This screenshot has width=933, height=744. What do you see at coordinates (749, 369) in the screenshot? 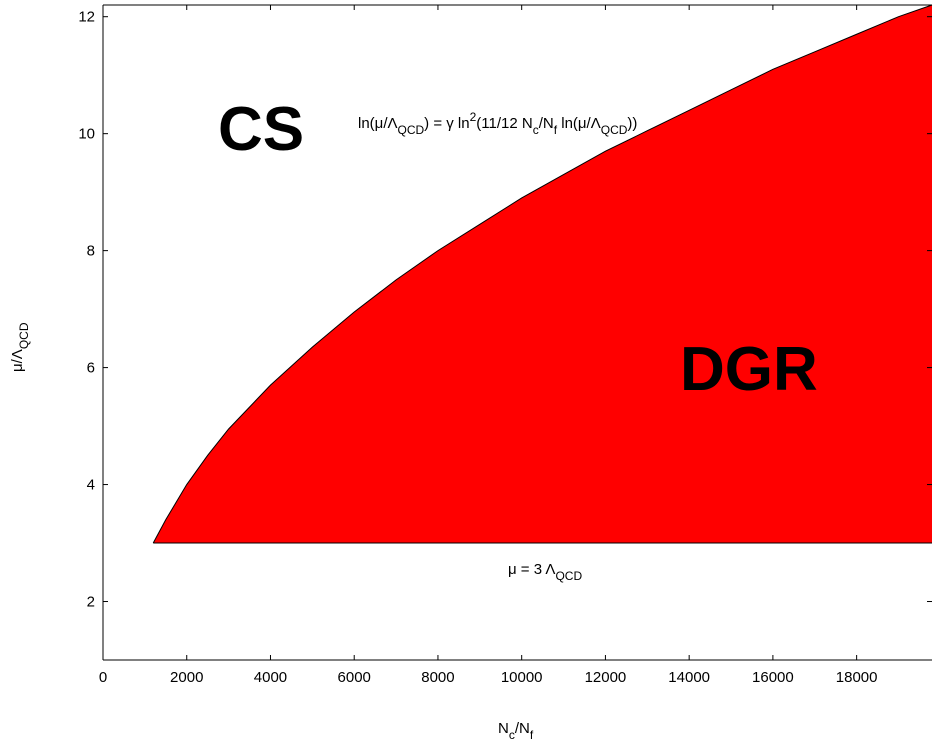
I see `dgr-region-label: DGR` at bounding box center [749, 369].